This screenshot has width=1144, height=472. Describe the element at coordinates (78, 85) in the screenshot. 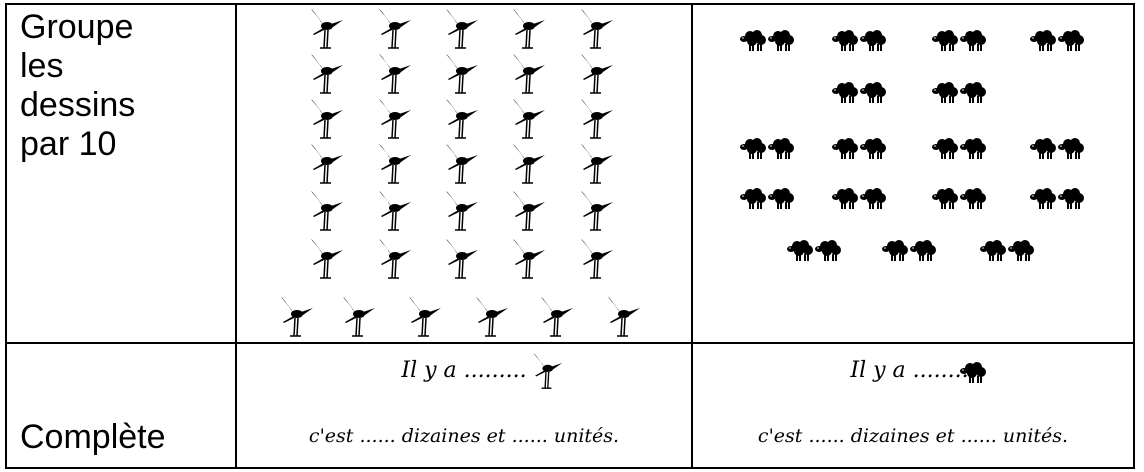

I see `instruction: Groupe les dessins par 10` at that location.